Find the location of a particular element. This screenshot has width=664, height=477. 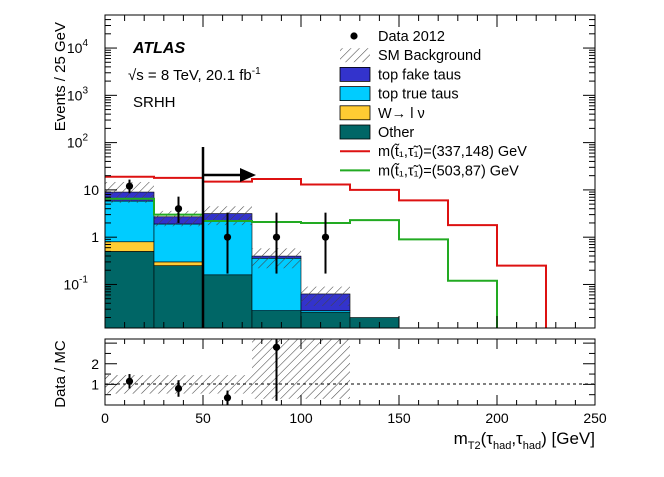

x-tick-label: 150 is located at coordinates (399, 418).